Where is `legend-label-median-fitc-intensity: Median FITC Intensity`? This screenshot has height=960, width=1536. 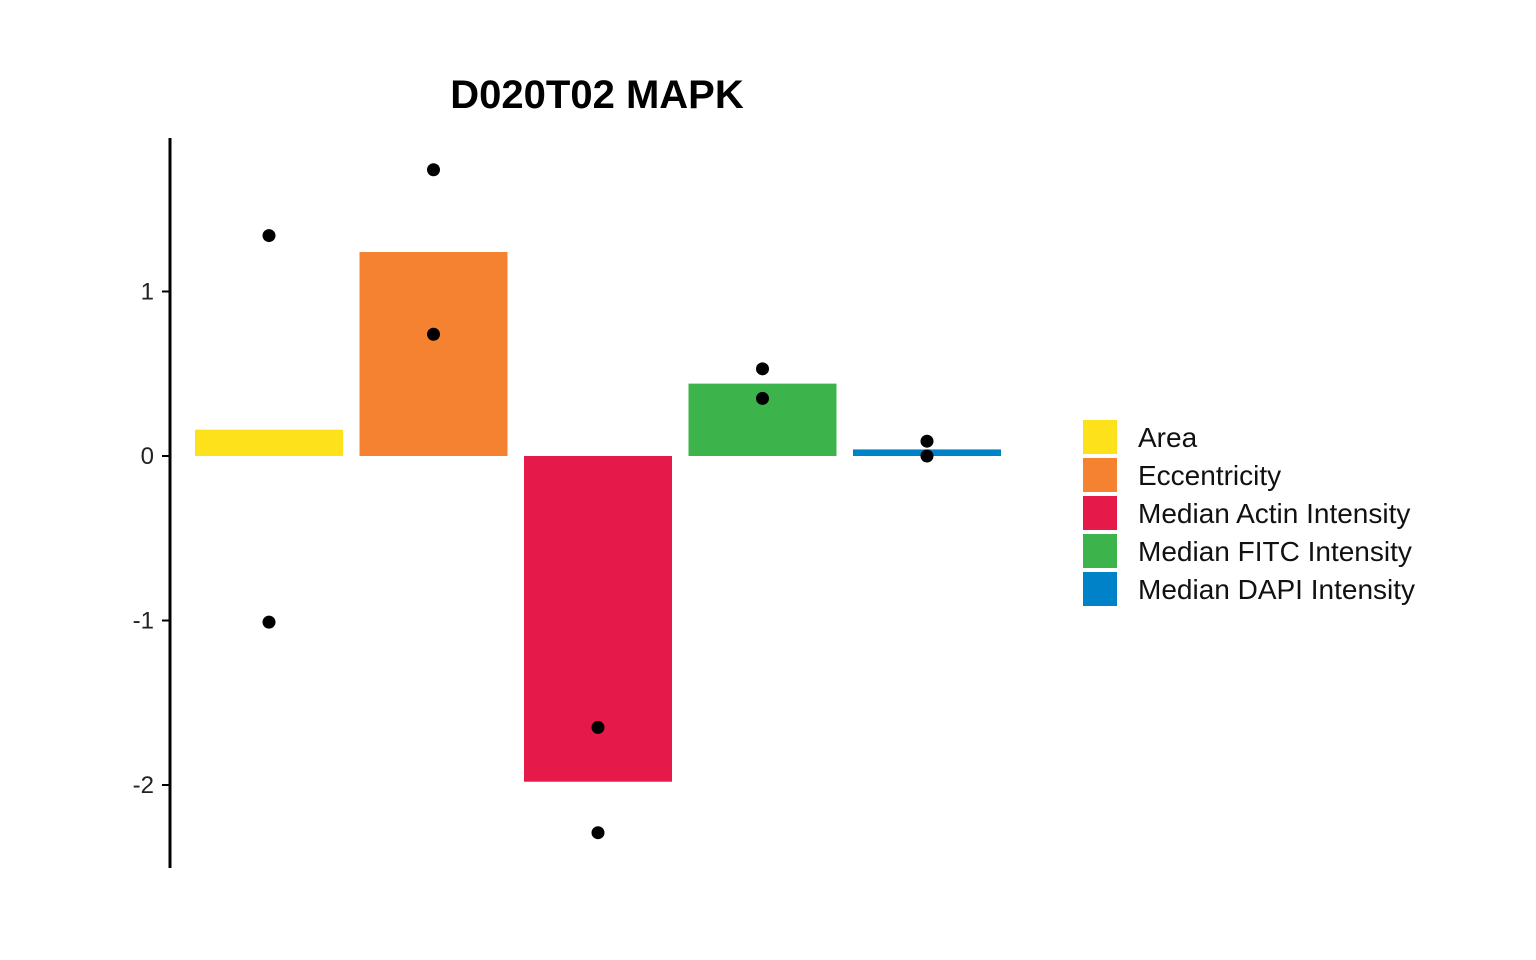 legend-label-median-fitc-intensity: Median FITC Intensity is located at coordinates (1275, 551).